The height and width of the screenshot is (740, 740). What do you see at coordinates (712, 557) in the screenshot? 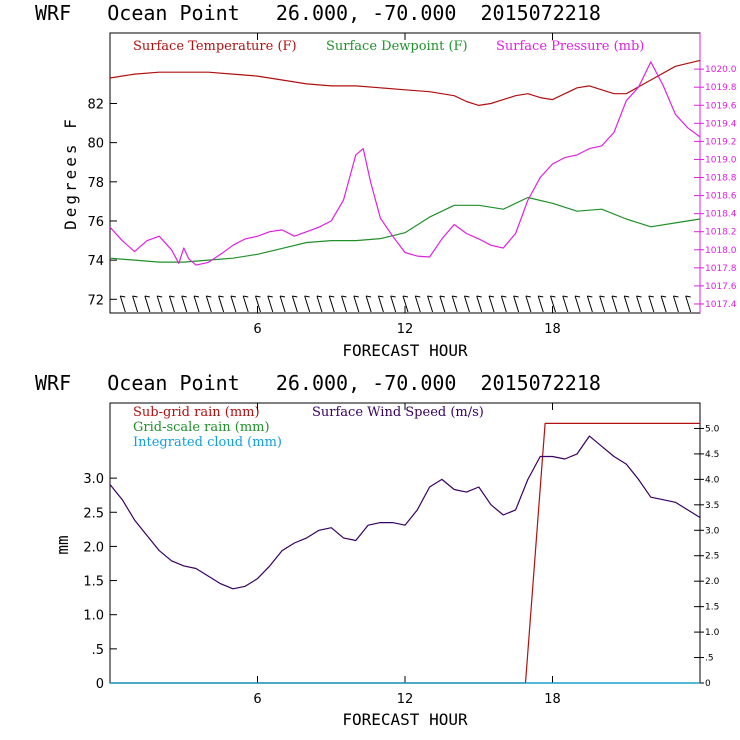
I see `y2-tick-label: 2.5` at bounding box center [712, 557].